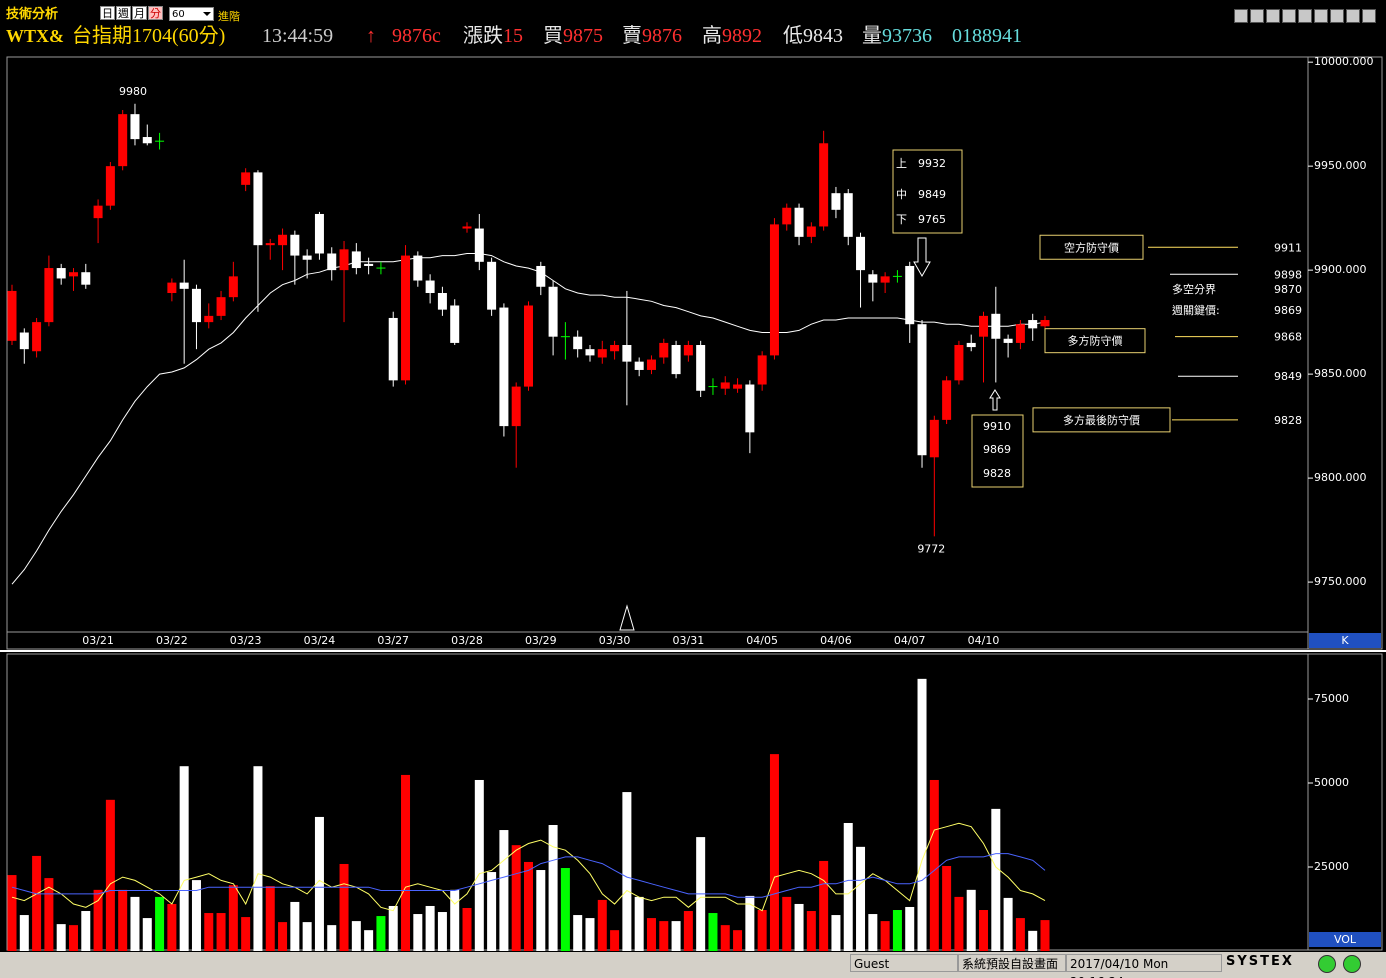 The image size is (1386, 978). I want to click on advanced-button: 進階, so click(229, 16).